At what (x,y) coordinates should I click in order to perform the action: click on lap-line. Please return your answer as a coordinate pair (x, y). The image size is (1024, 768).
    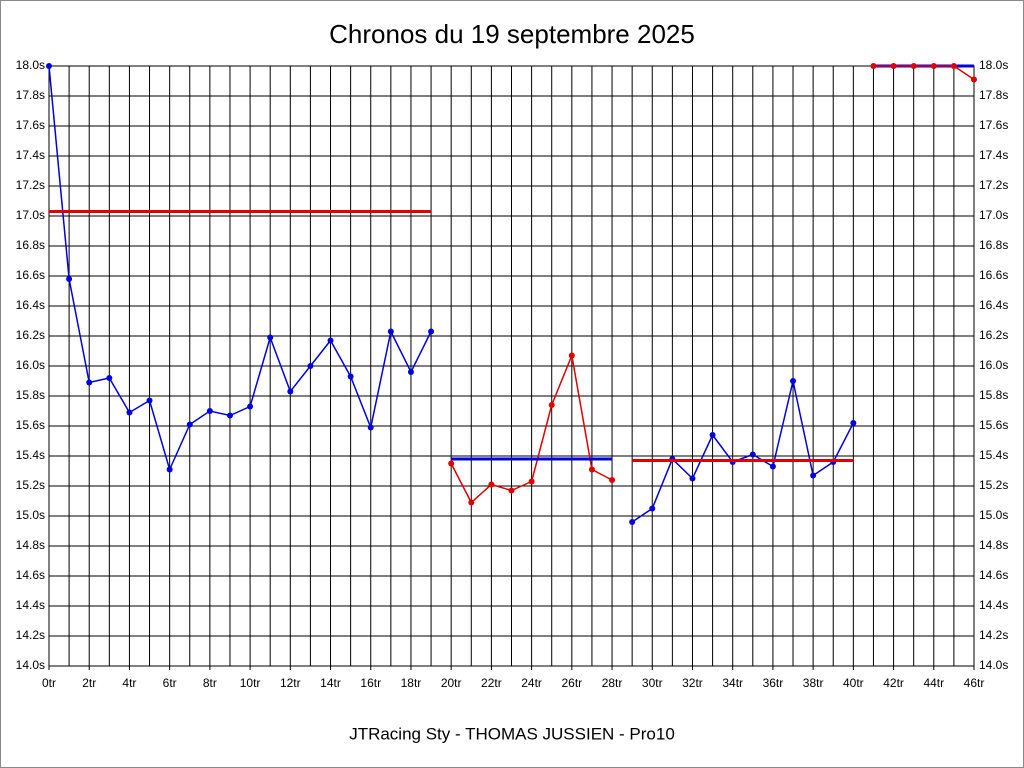
    Looking at the image, I should click on (743, 451).